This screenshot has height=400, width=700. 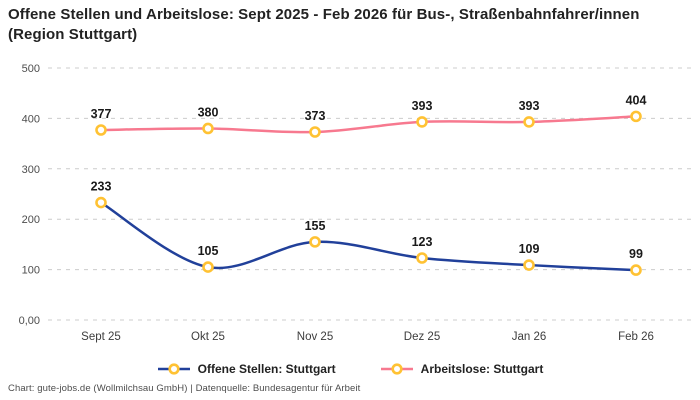 What do you see at coordinates (31, 119) in the screenshot?
I see `y-axis-tick-label: 400` at bounding box center [31, 119].